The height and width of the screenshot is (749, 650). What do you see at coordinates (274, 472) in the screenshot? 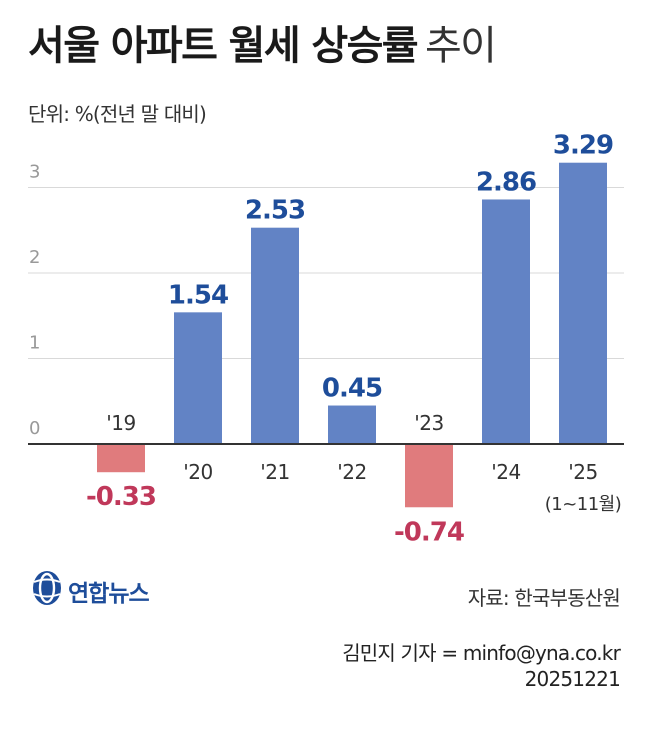
I see `category-label: '21` at bounding box center [274, 472].